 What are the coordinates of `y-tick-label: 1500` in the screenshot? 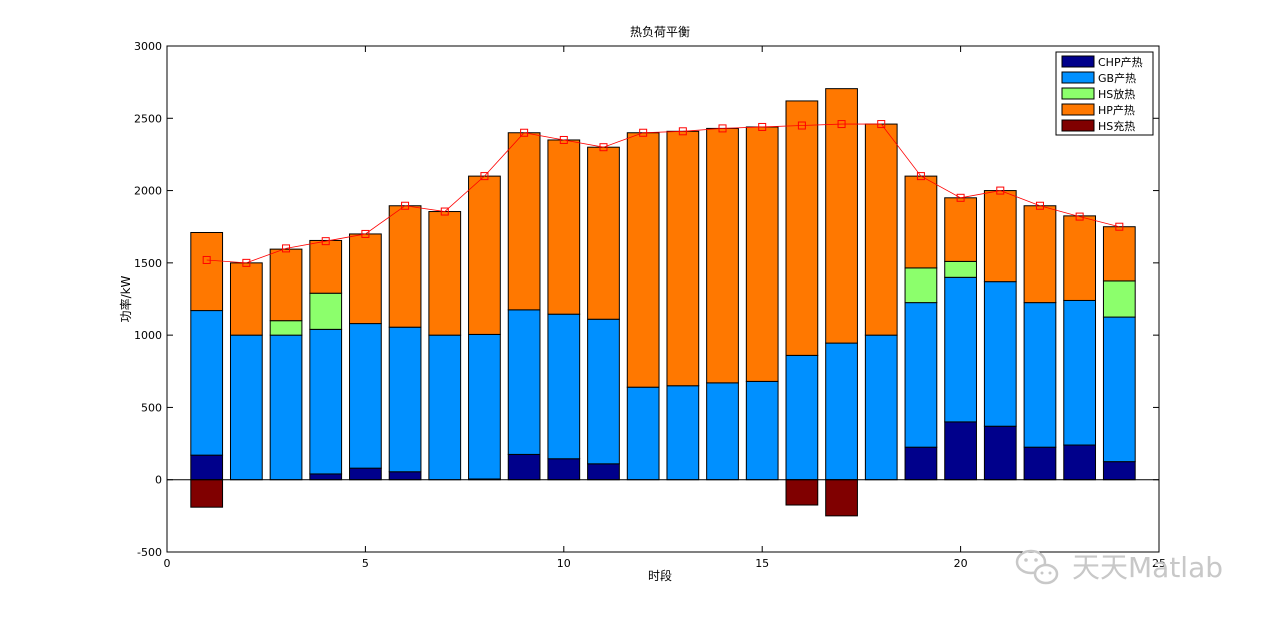 It's located at (148, 263).